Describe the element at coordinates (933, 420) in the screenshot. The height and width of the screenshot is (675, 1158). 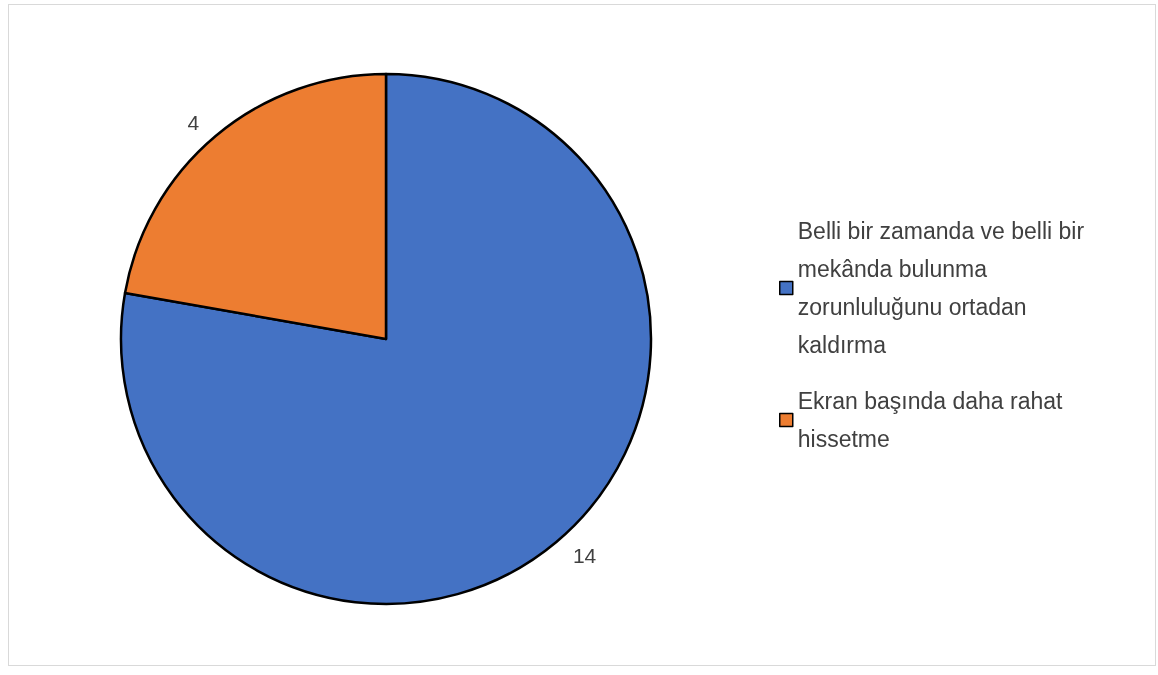
I see `legend-label: Ekran başında daha rahat hissetme` at that location.